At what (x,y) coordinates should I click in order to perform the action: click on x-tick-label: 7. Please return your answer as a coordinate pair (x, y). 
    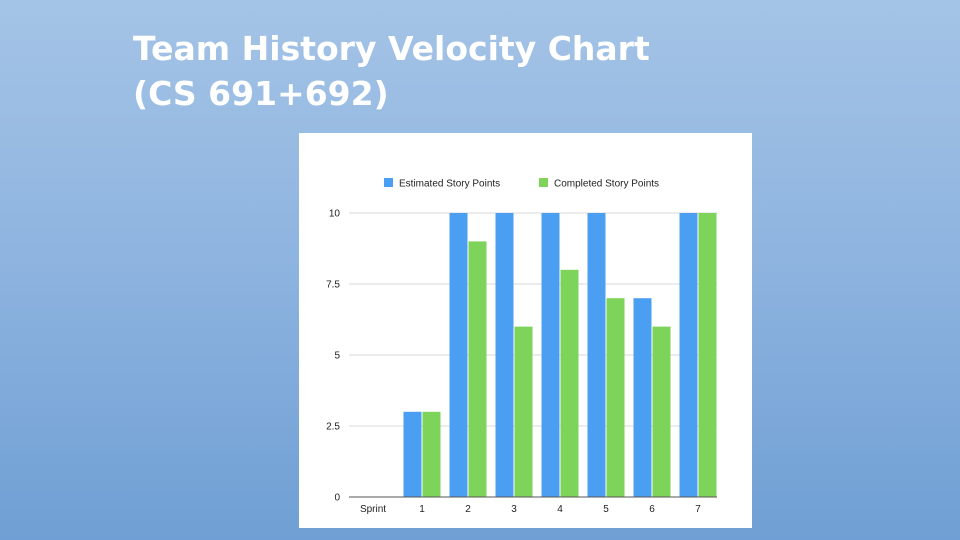
    Looking at the image, I should click on (698, 509).